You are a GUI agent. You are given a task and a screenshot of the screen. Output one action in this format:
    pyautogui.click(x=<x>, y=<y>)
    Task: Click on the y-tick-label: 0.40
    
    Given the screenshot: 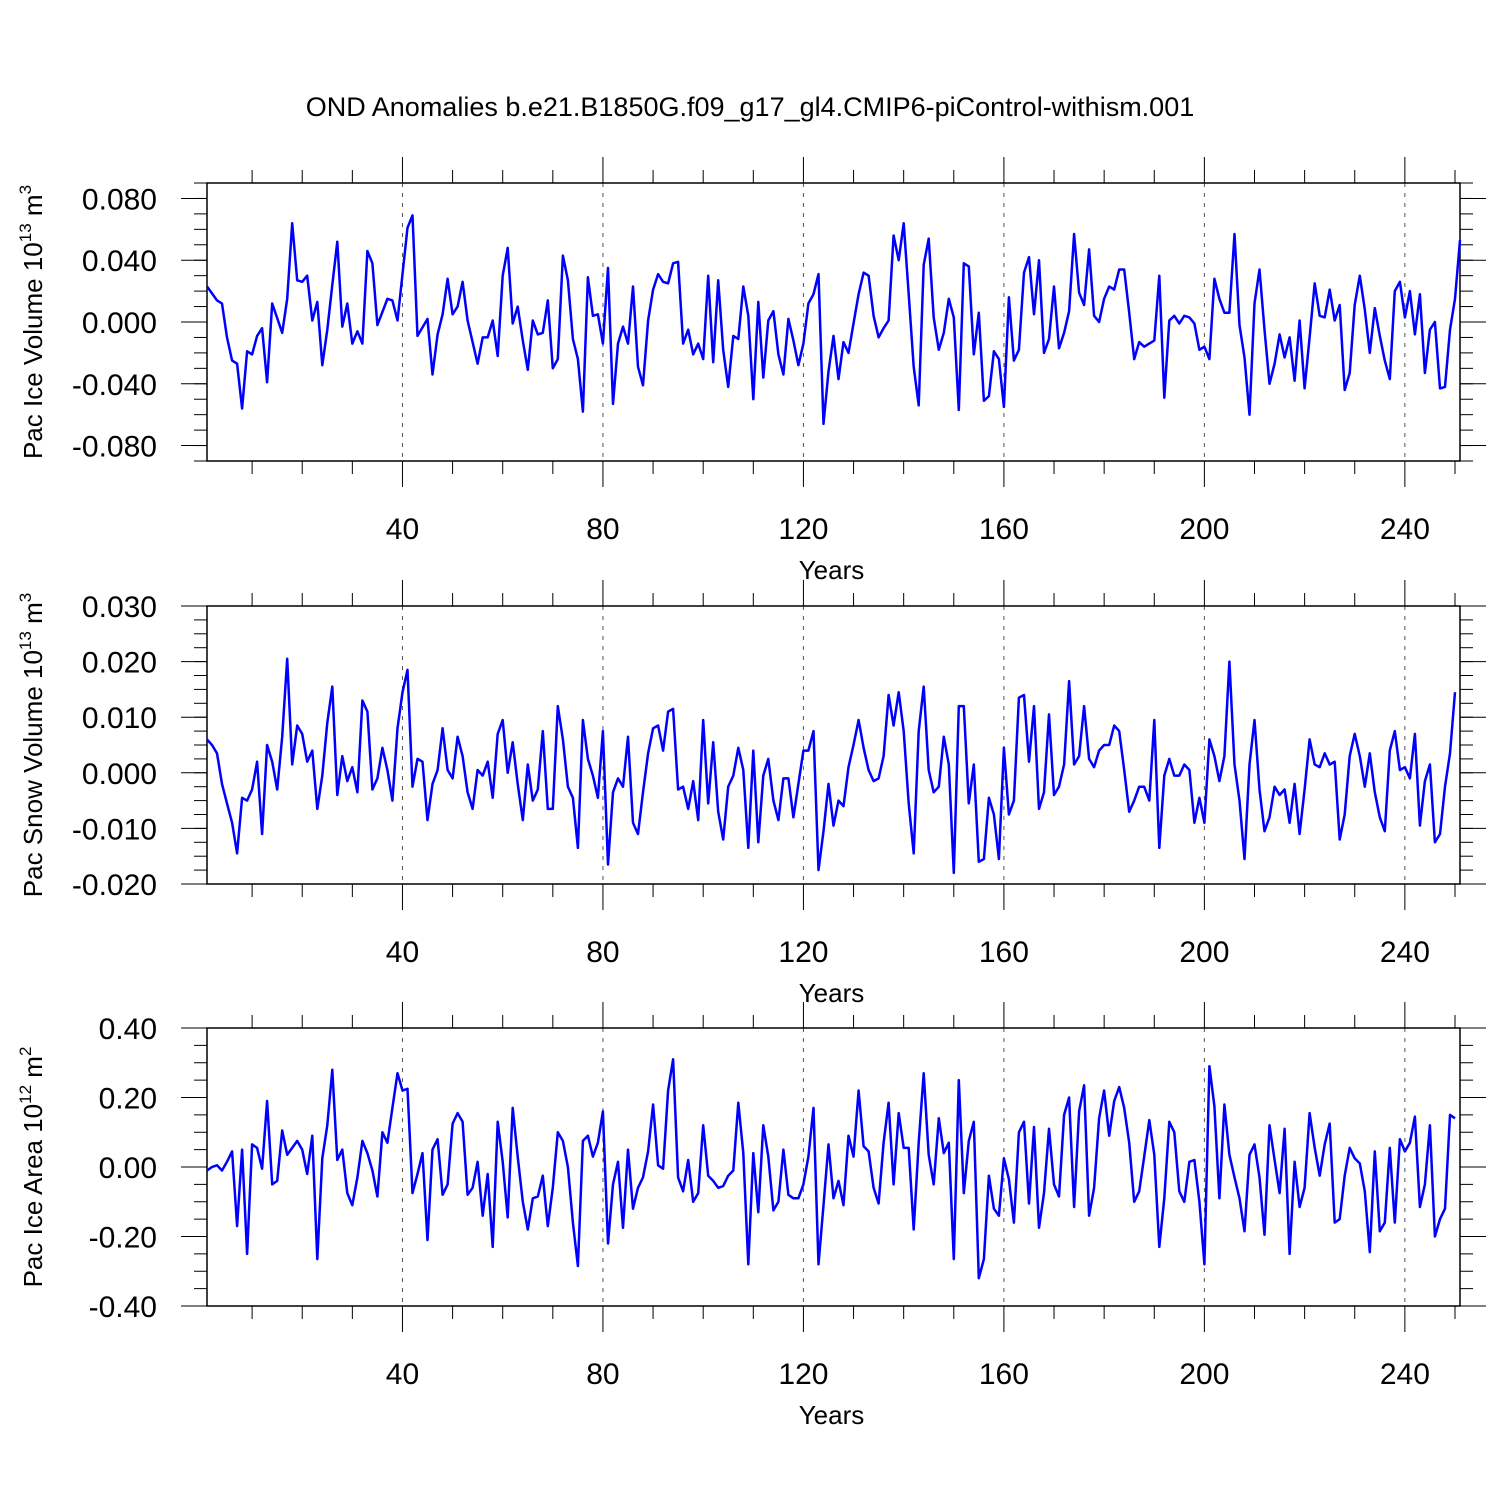 What is the action you would take?
    pyautogui.click(x=128, y=1029)
    